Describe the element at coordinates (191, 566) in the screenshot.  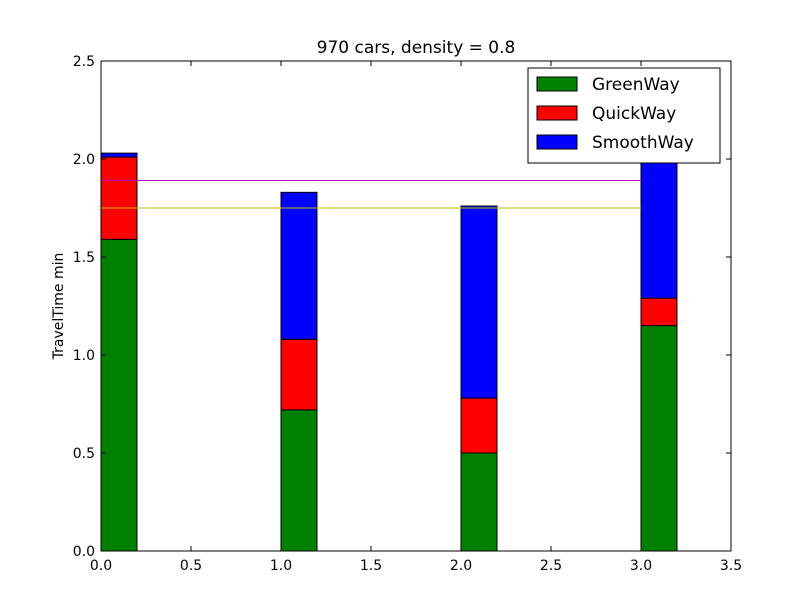
I see `x-tick-label-1: 0.5` at that location.